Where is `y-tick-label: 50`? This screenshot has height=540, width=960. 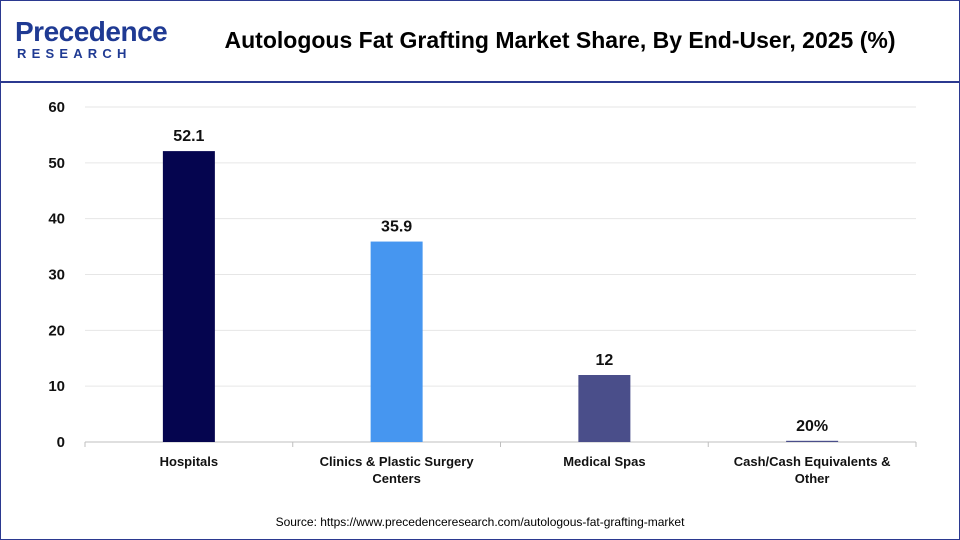 y-tick-label: 50 is located at coordinates (56, 163).